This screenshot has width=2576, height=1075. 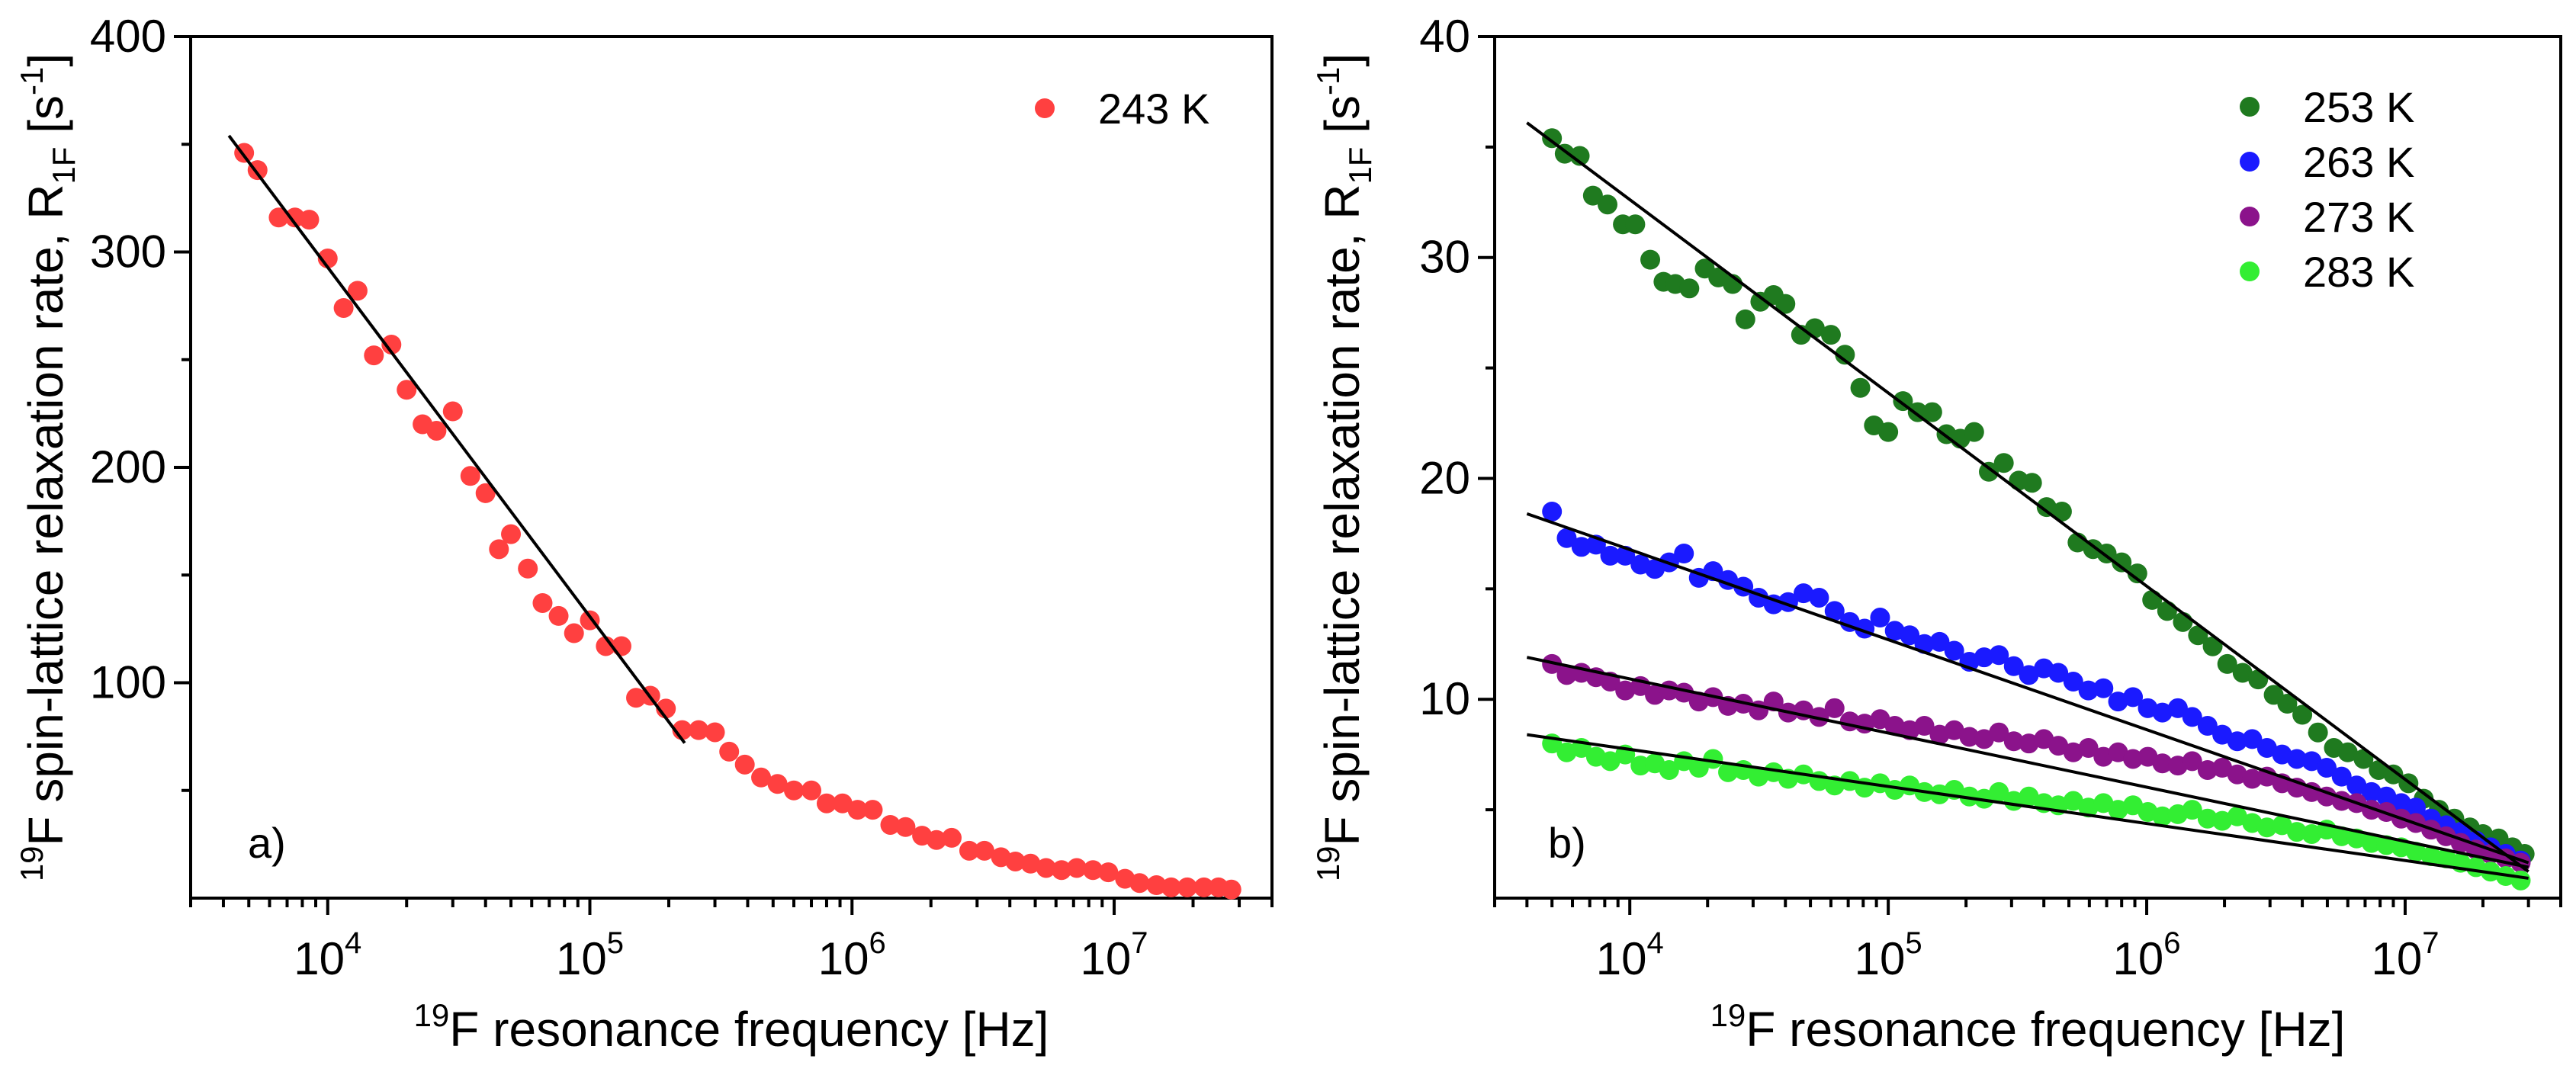 I want to click on x-tick-label: 10⁴, so click(x=1630, y=955).